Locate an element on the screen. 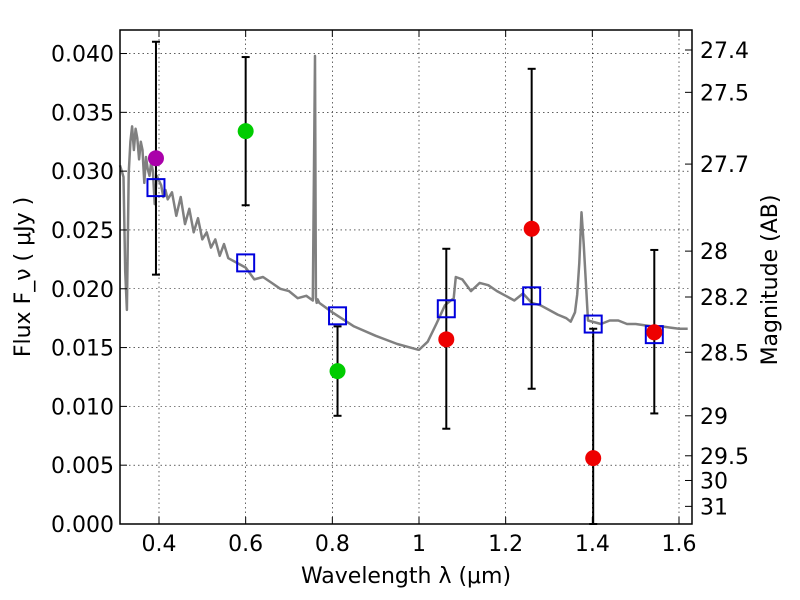 The image size is (800, 600). x-tick-label: 1.6 is located at coordinates (679, 544).